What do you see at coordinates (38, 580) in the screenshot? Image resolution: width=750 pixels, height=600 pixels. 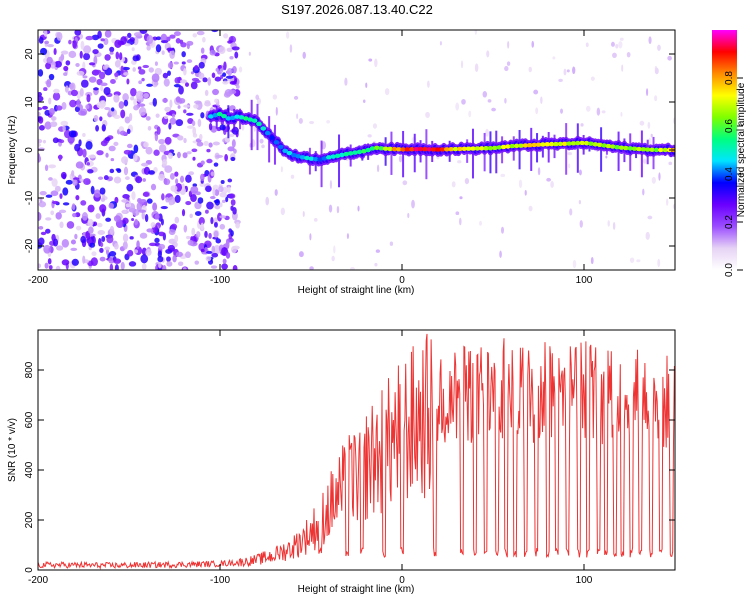 I see `snr-xtick-label: -200` at bounding box center [38, 580].